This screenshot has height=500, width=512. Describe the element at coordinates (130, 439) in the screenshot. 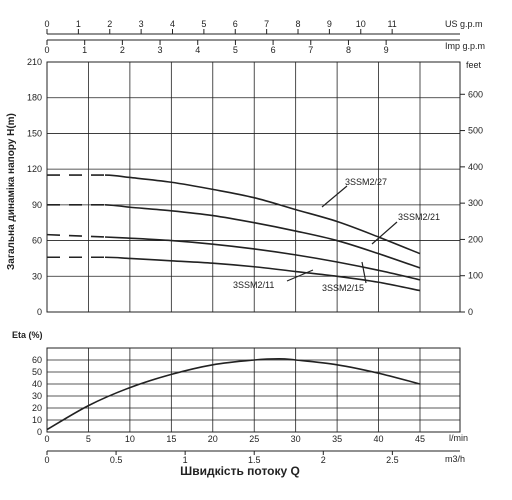

I see `lmin-tick-label: 10` at that location.